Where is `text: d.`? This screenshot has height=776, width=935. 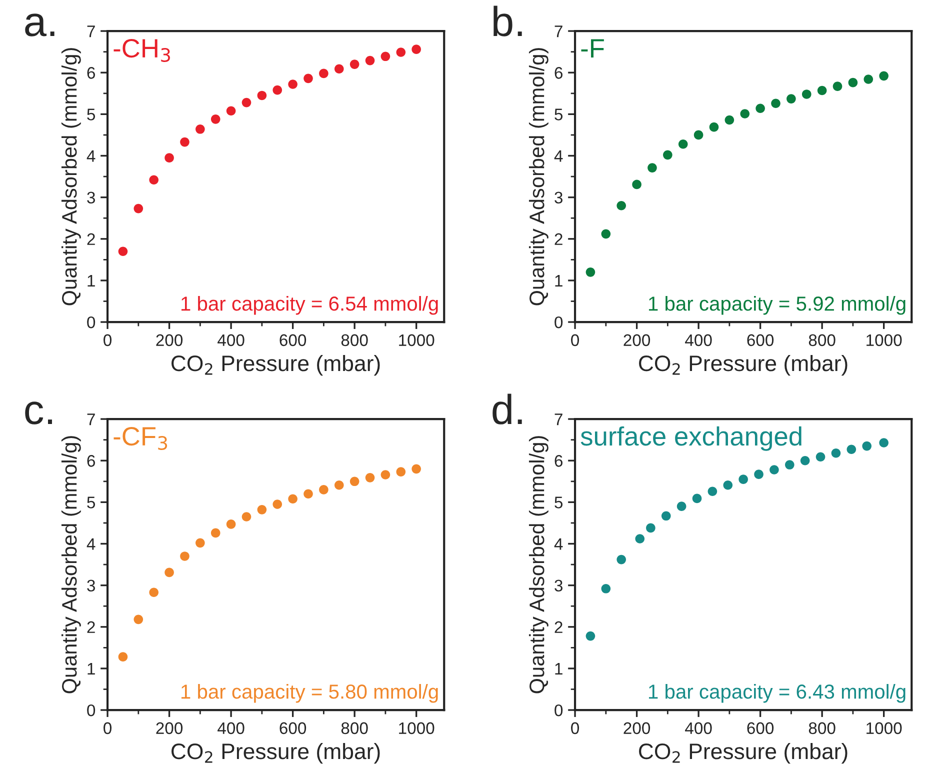
text: d. is located at coordinates (507, 409).